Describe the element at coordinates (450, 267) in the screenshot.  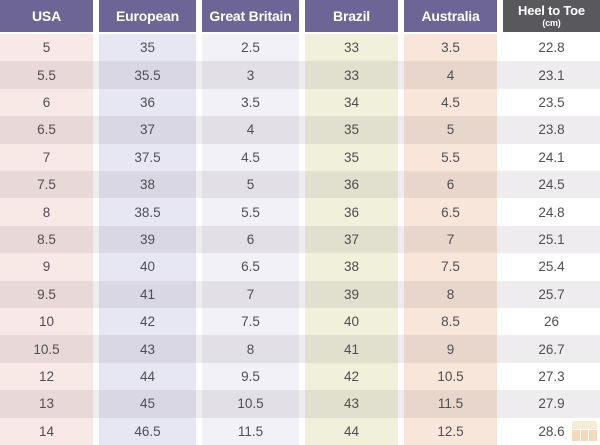
I see `cell-australia: 7.5` at that location.